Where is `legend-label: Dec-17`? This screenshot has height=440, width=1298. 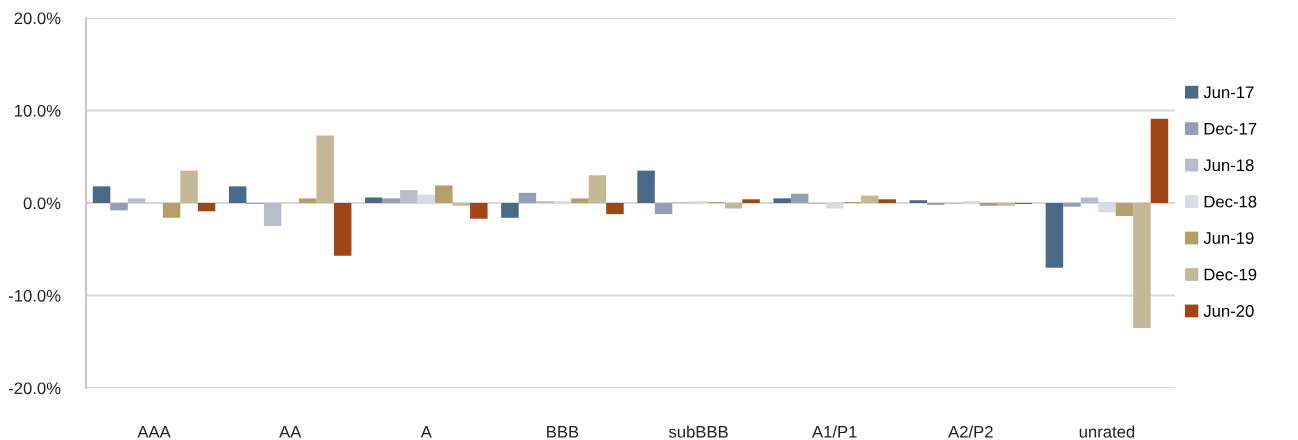 legend-label: Dec-17 is located at coordinates (1230, 128).